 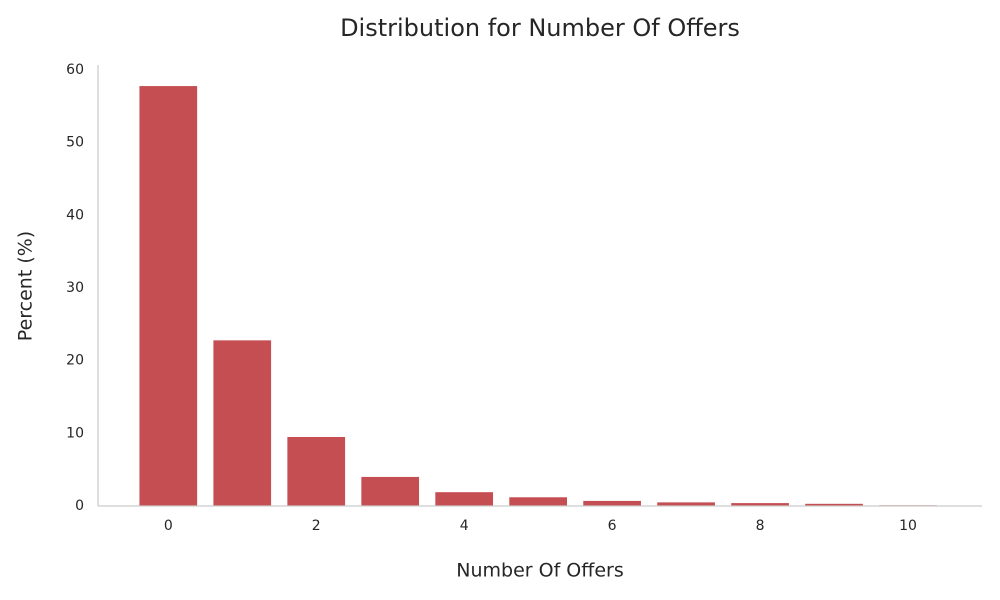 I want to click on chart-title: Distribution for Number Of Offers, so click(x=540, y=28).